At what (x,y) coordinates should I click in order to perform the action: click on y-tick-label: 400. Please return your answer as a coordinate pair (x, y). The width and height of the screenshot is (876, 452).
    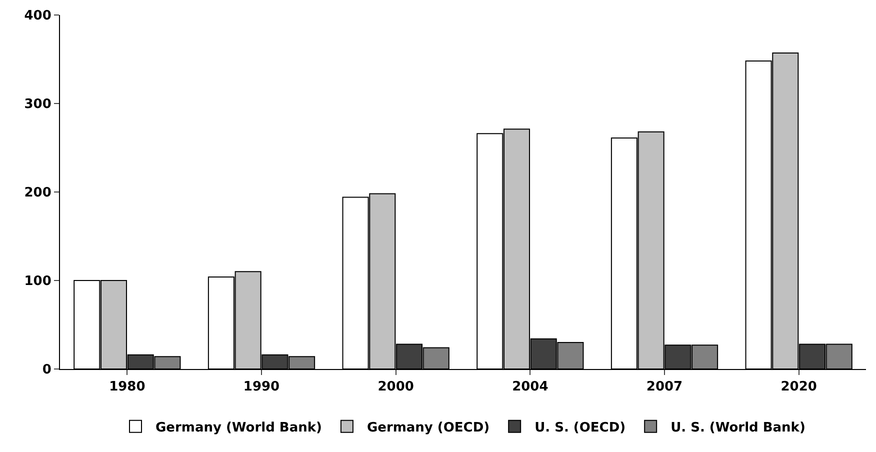
    Looking at the image, I should click on (38, 16).